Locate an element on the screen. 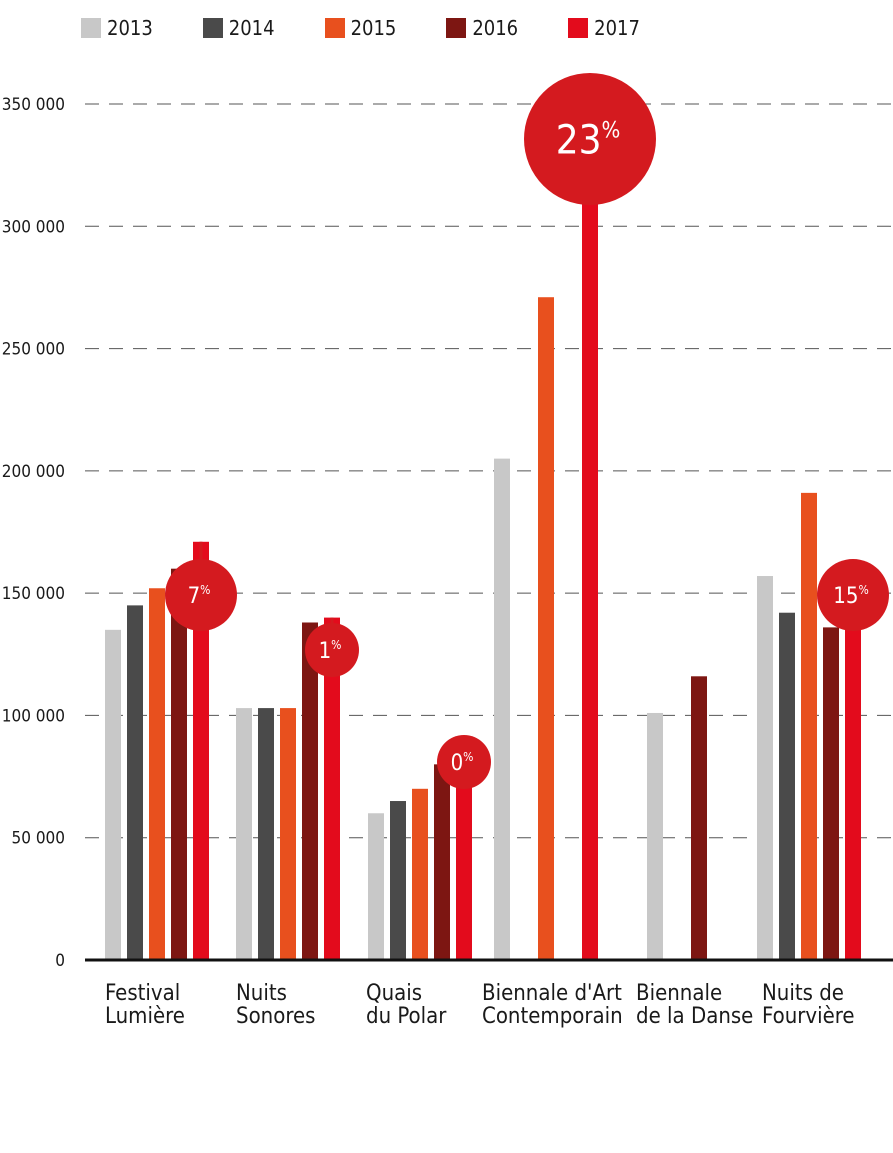 The width and height of the screenshot is (893, 1153). annotation-label: 7% is located at coordinates (199, 596).